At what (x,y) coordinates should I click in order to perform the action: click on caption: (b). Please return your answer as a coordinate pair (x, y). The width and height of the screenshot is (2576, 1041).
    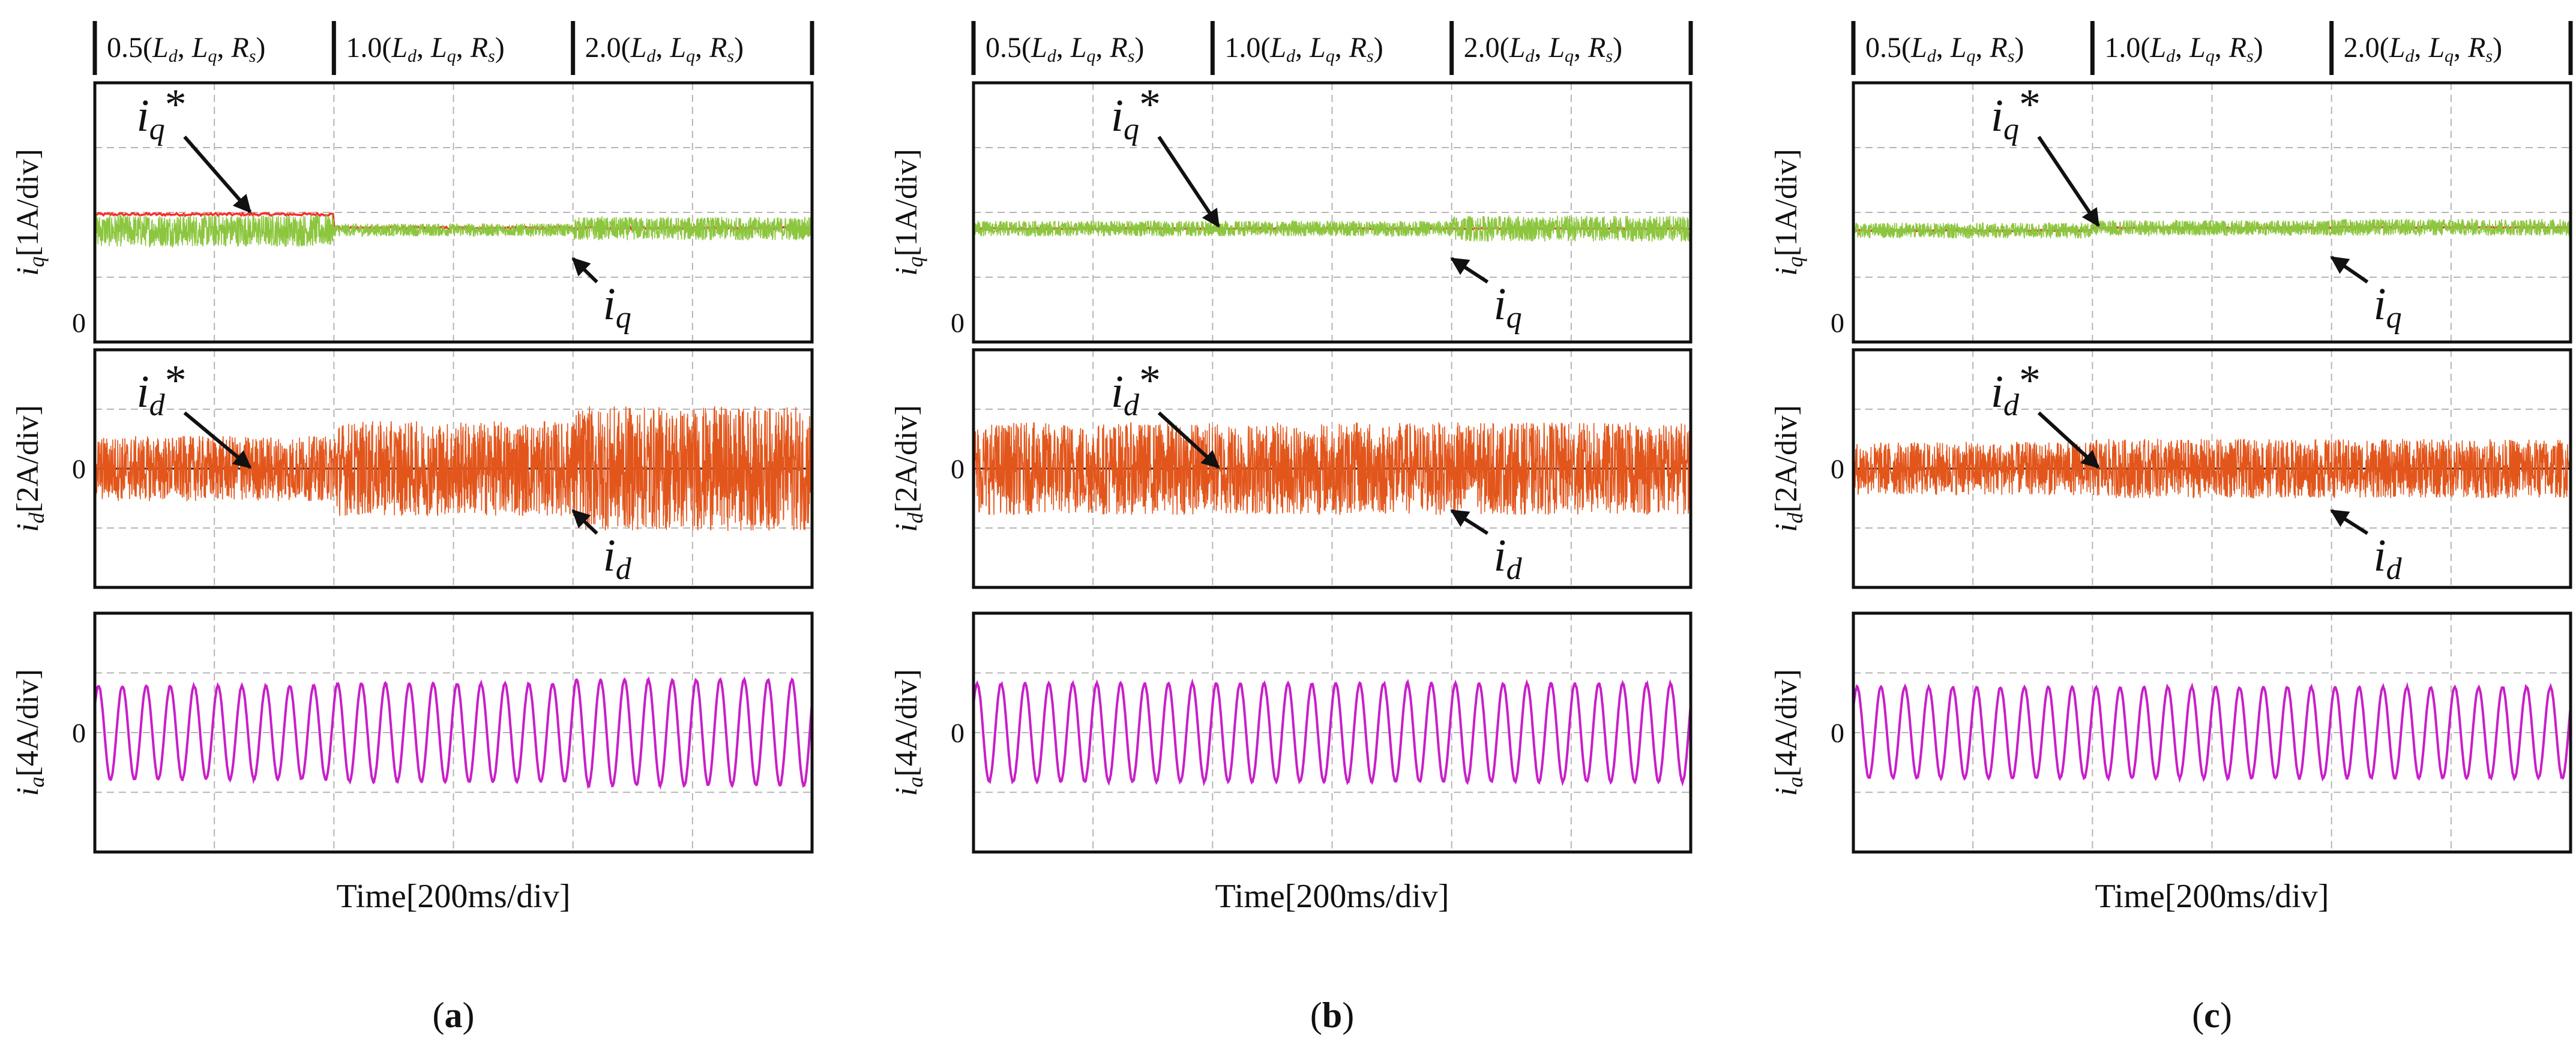
    Looking at the image, I should click on (1332, 1015).